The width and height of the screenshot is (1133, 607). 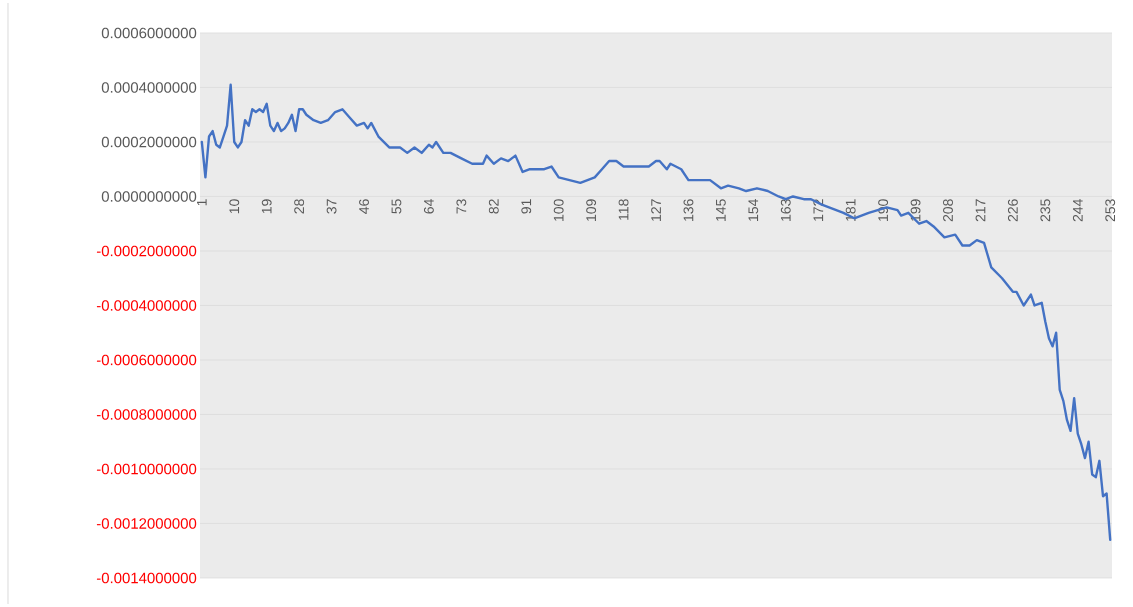 I want to click on x-tick-label: 100, so click(x=558, y=210).